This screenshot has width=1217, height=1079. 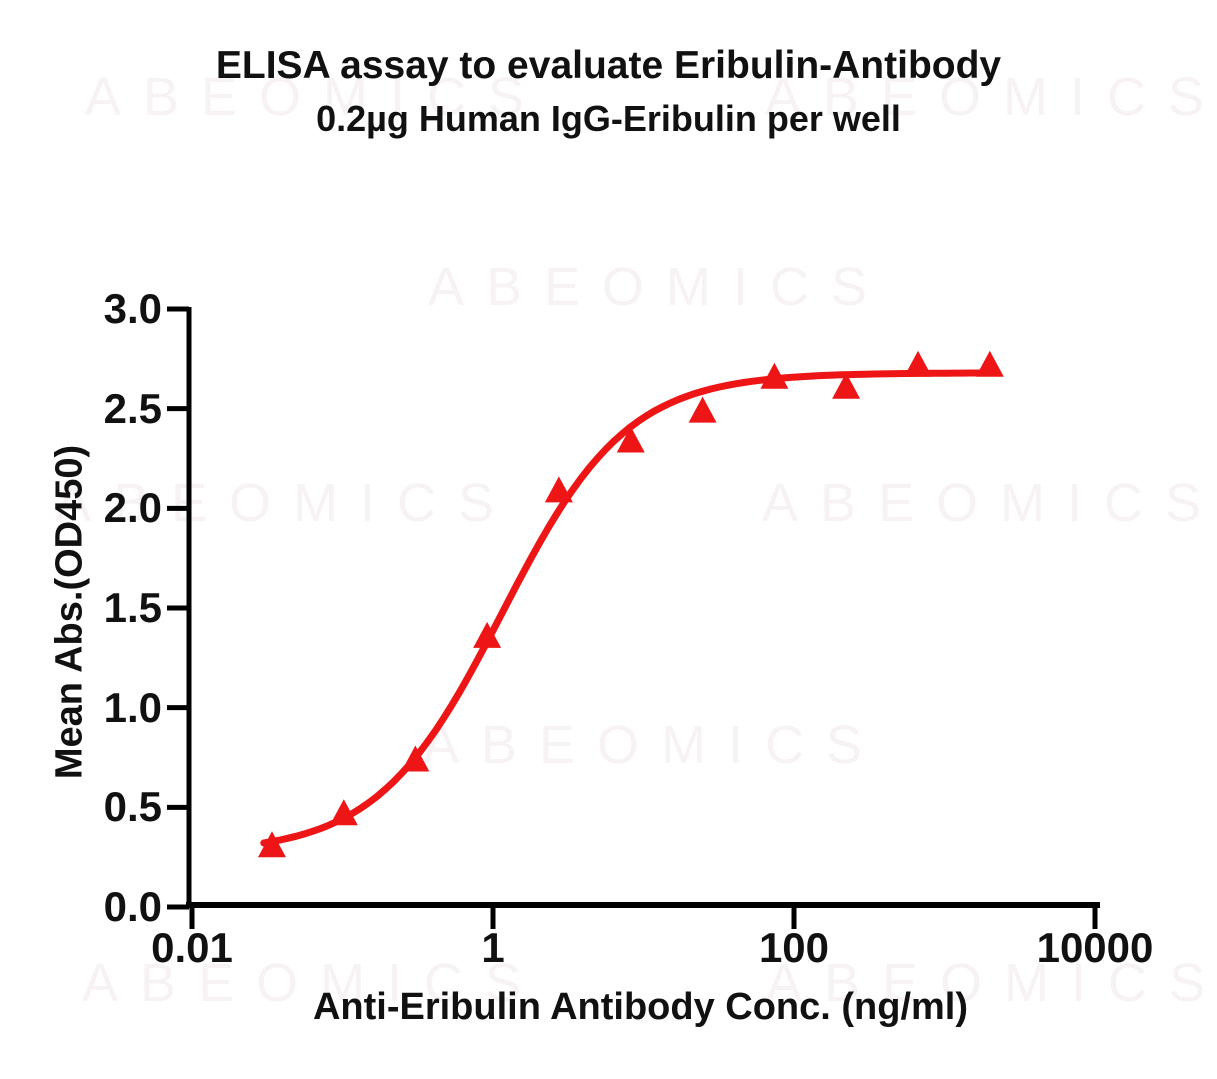 I want to click on y-tick-label: 3.0, so click(x=132, y=308).